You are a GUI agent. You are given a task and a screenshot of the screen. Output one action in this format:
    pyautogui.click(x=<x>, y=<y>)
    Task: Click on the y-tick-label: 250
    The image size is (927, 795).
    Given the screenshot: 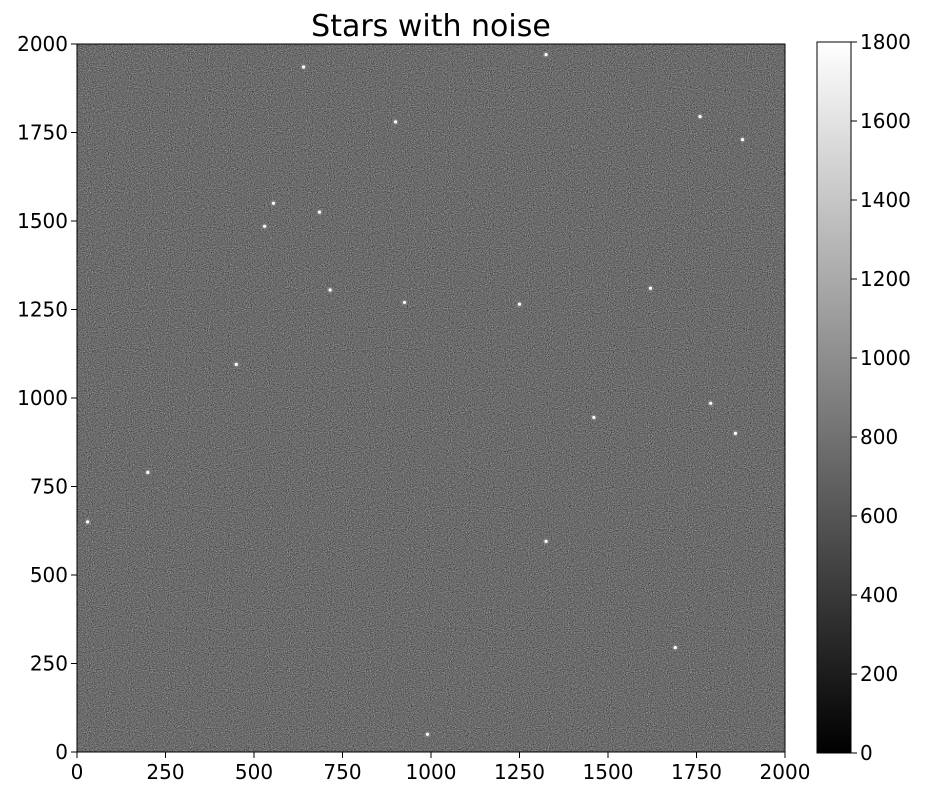 What is the action you would take?
    pyautogui.click(x=49, y=664)
    